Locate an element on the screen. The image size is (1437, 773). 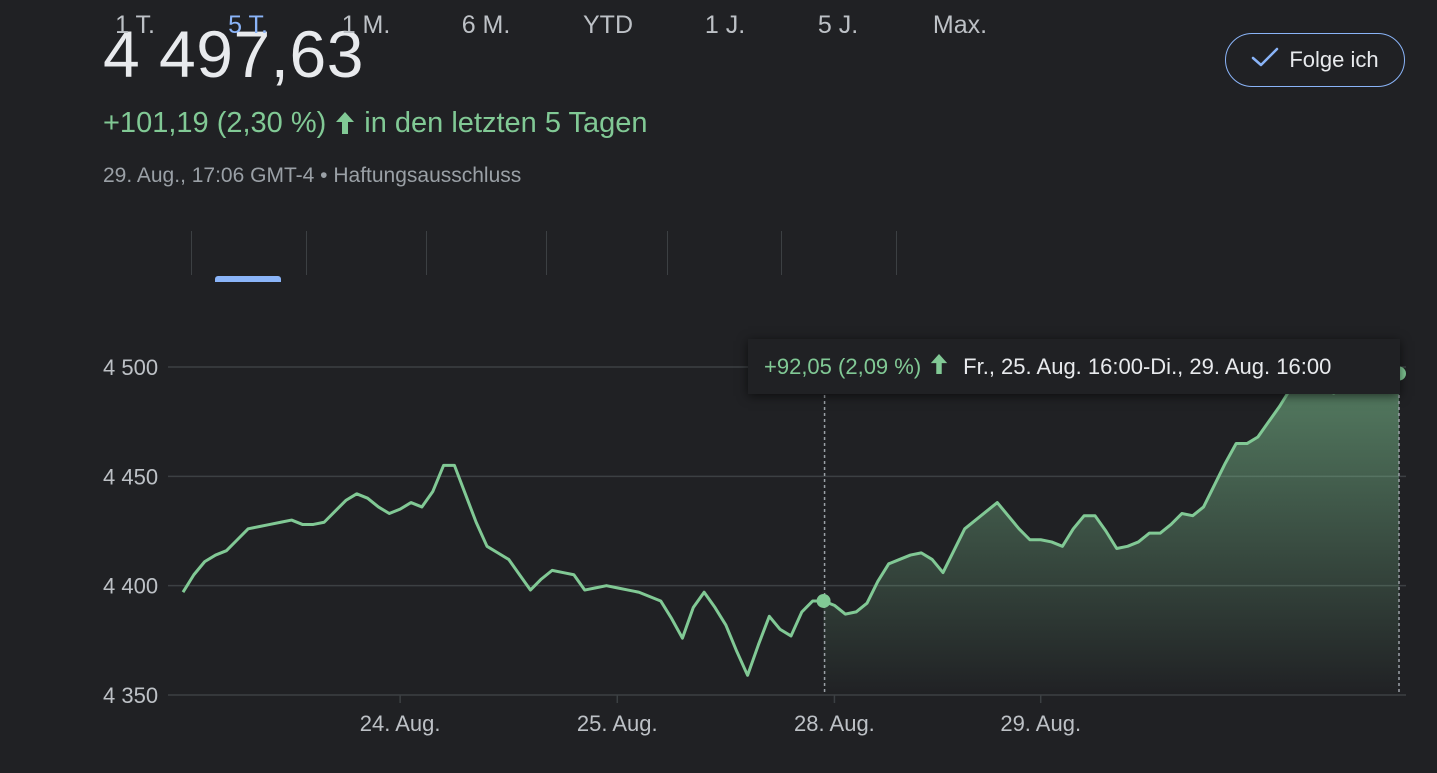
price-change: +101,19 (2,30 %) in den letzten 5 Tagen is located at coordinates (375, 123).